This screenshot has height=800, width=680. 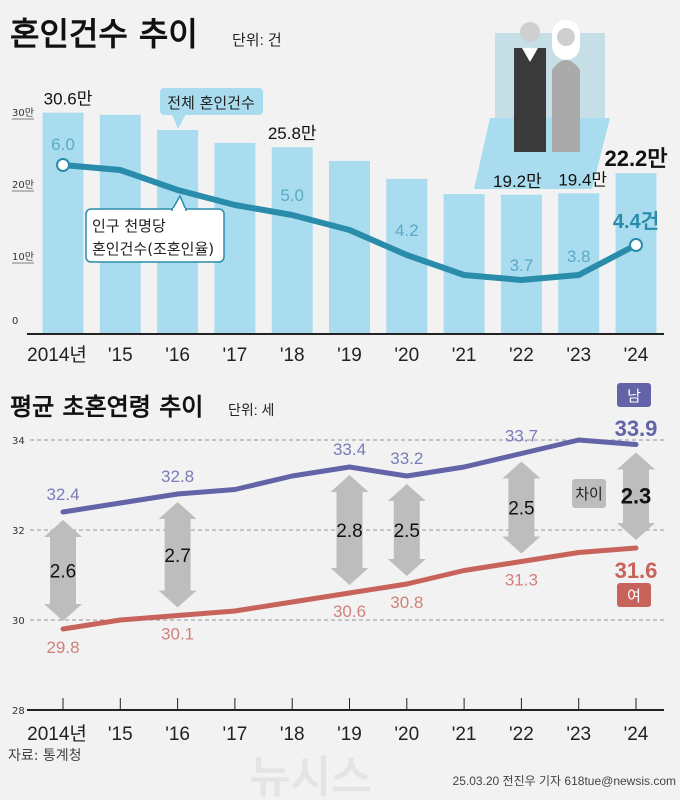 What do you see at coordinates (15, 321) in the screenshot?
I see `y-tick-label: 0` at bounding box center [15, 321].